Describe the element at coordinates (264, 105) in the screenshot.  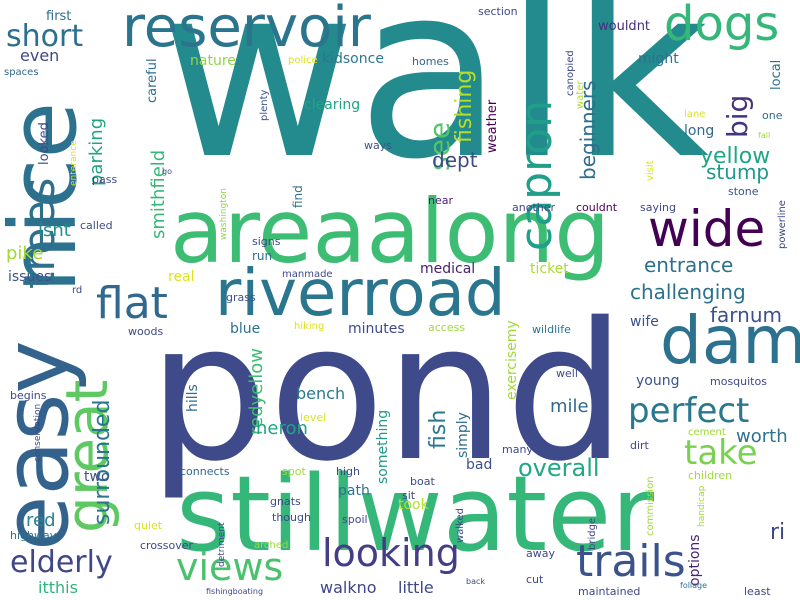
I see `word: plenty` at that location.